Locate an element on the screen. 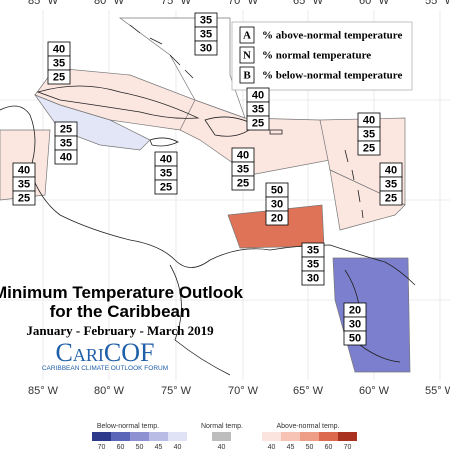 This screenshot has width=450, height=450. coast-bahamas is located at coordinates (161, 51).